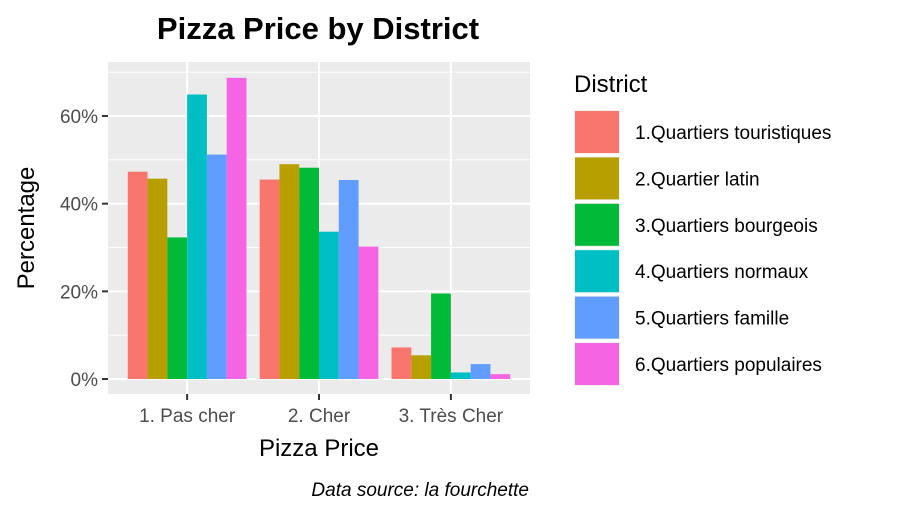  Describe the element at coordinates (26, 228) in the screenshot. I see `y-axis-title: Percentage` at that location.